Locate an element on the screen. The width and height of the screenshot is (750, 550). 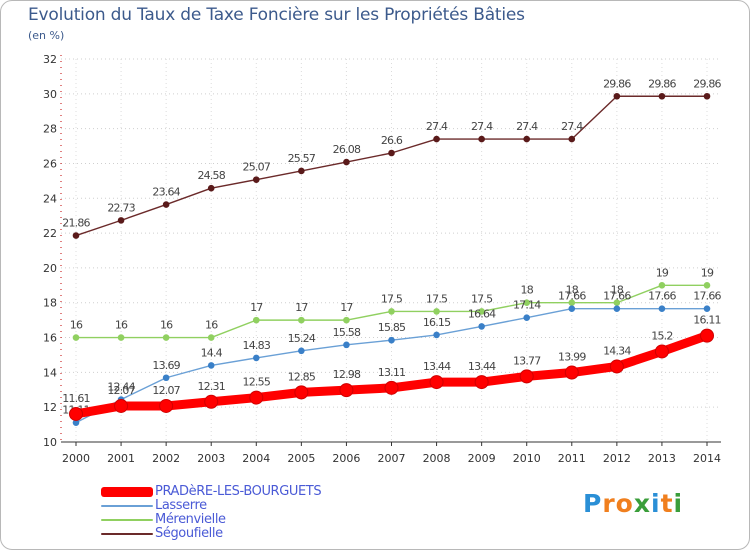
data-label: 18 is located at coordinates (527, 290).